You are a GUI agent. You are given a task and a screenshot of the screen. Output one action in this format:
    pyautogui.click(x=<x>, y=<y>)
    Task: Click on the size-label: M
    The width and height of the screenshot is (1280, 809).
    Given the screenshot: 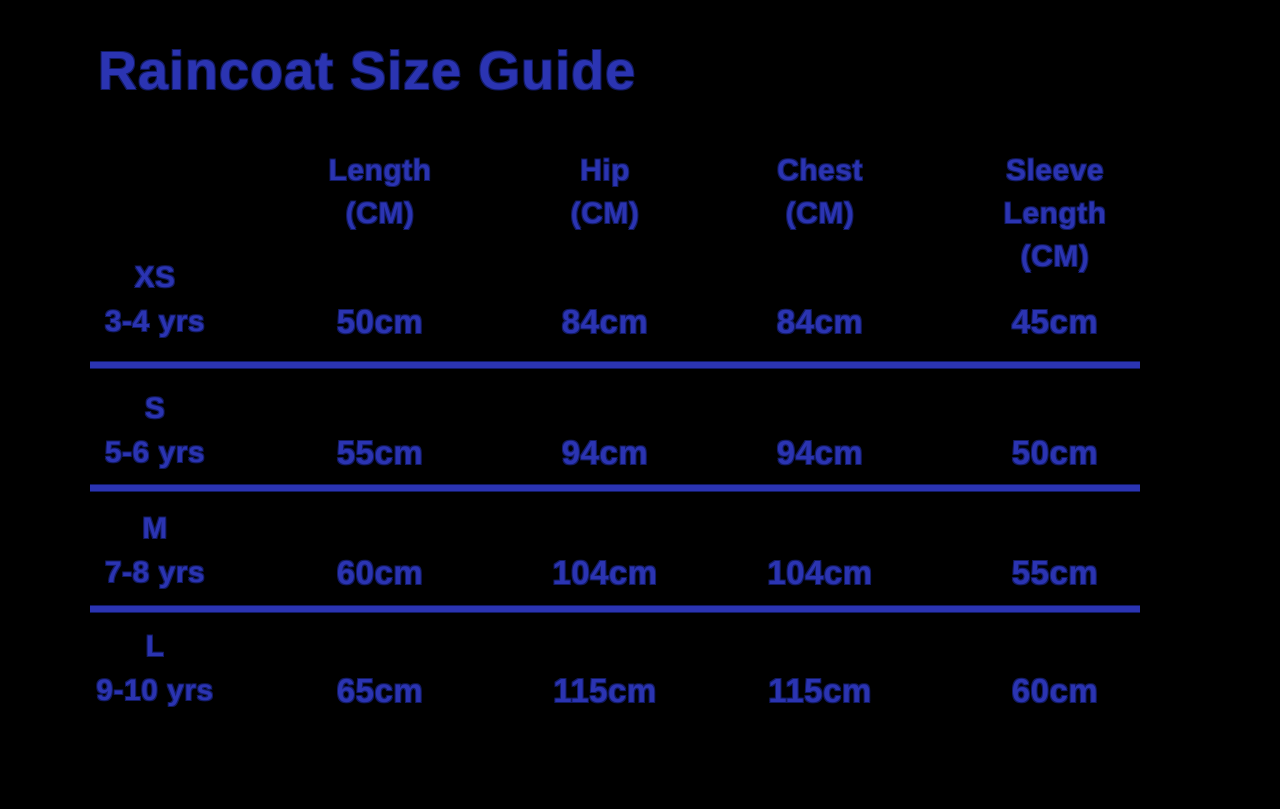 What is the action you would take?
    pyautogui.click(x=155, y=528)
    